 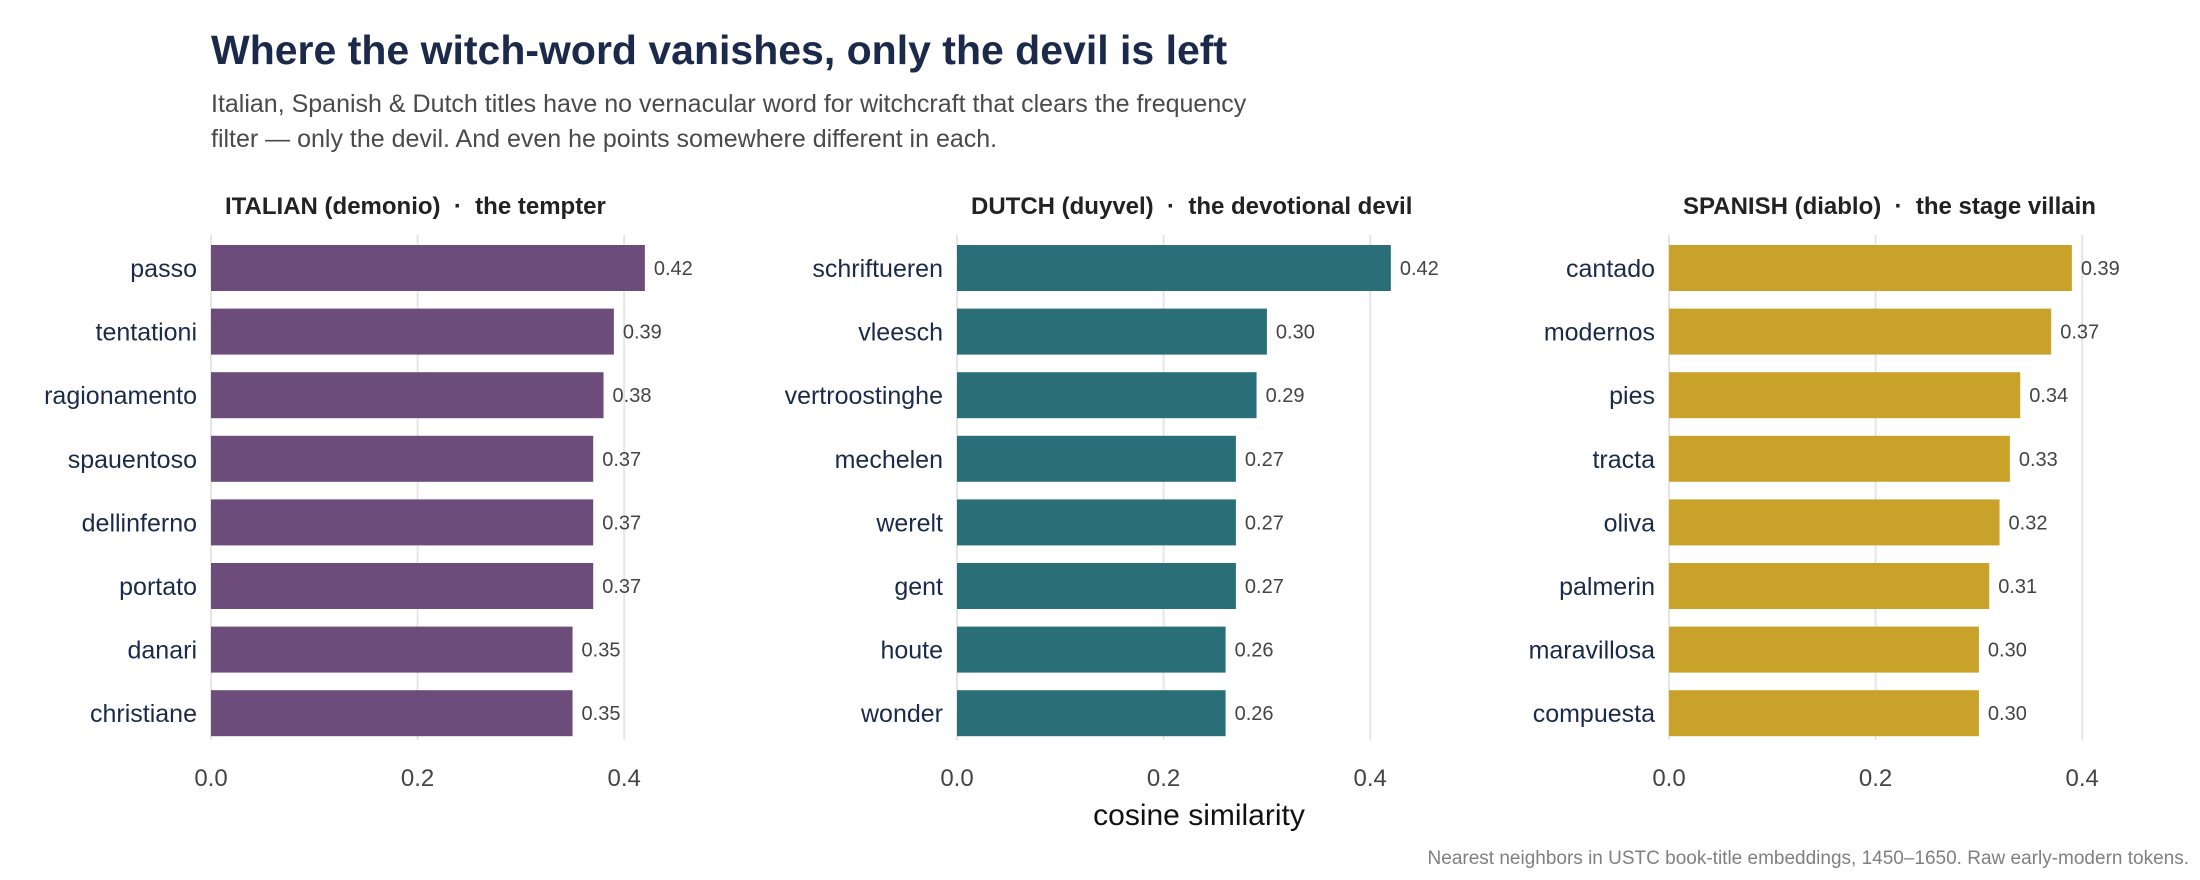 What do you see at coordinates (1623, 460) in the screenshot?
I see `category-label: tracta` at bounding box center [1623, 460].